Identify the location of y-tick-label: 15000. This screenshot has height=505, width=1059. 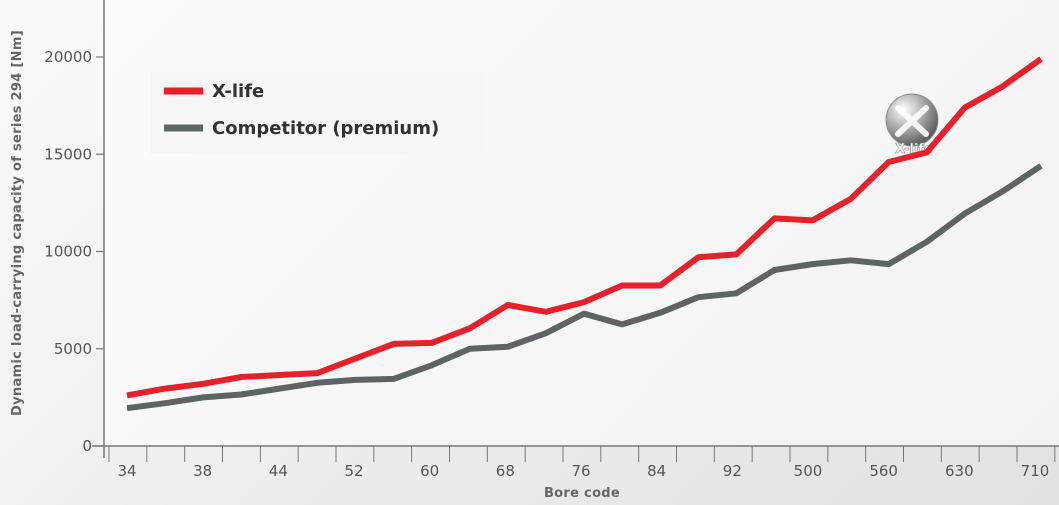
(68, 154).